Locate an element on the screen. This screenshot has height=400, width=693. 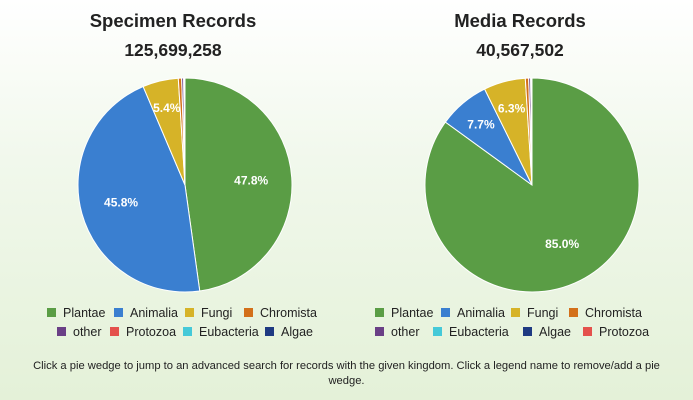
specimen-legend-item-fungi: Fungi is located at coordinates (208, 313).